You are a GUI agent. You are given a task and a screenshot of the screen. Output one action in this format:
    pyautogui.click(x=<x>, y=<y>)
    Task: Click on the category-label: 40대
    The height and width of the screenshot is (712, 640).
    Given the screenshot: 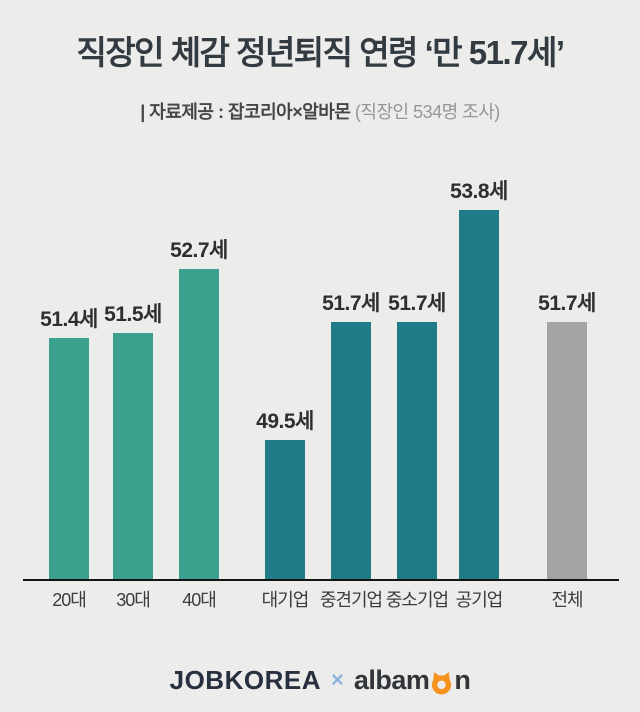 What is the action you would take?
    pyautogui.click(x=199, y=600)
    